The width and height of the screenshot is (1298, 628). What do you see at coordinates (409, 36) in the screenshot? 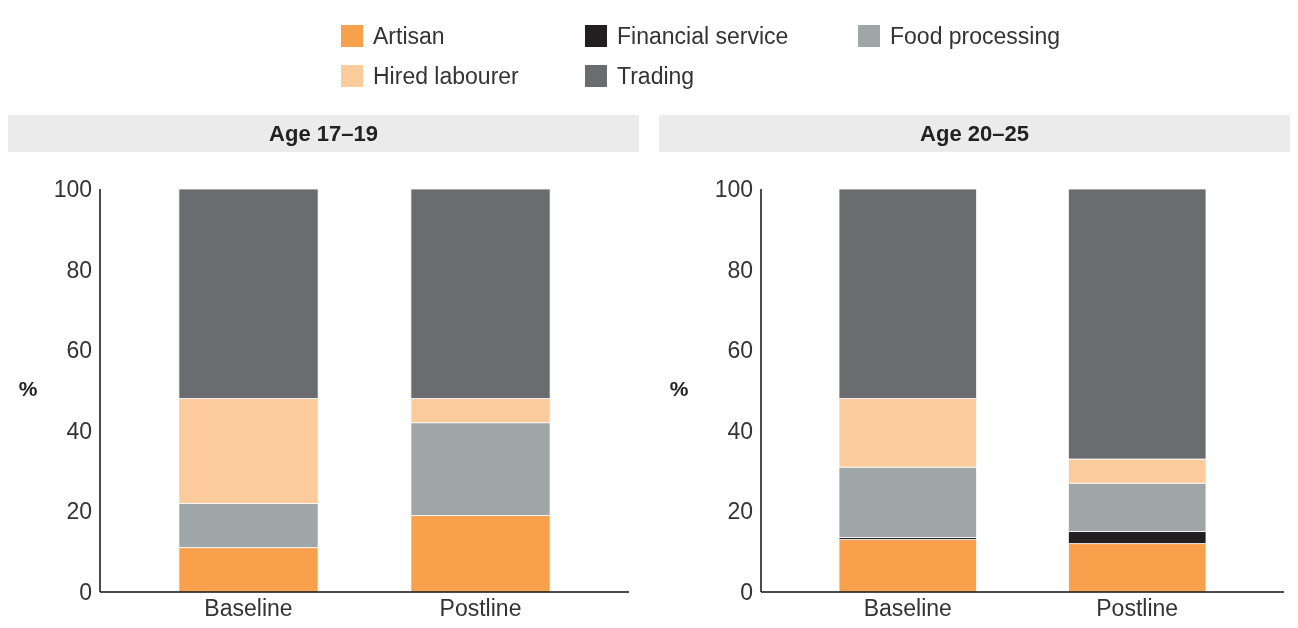
I see `legend-label: Artisan` at bounding box center [409, 36].